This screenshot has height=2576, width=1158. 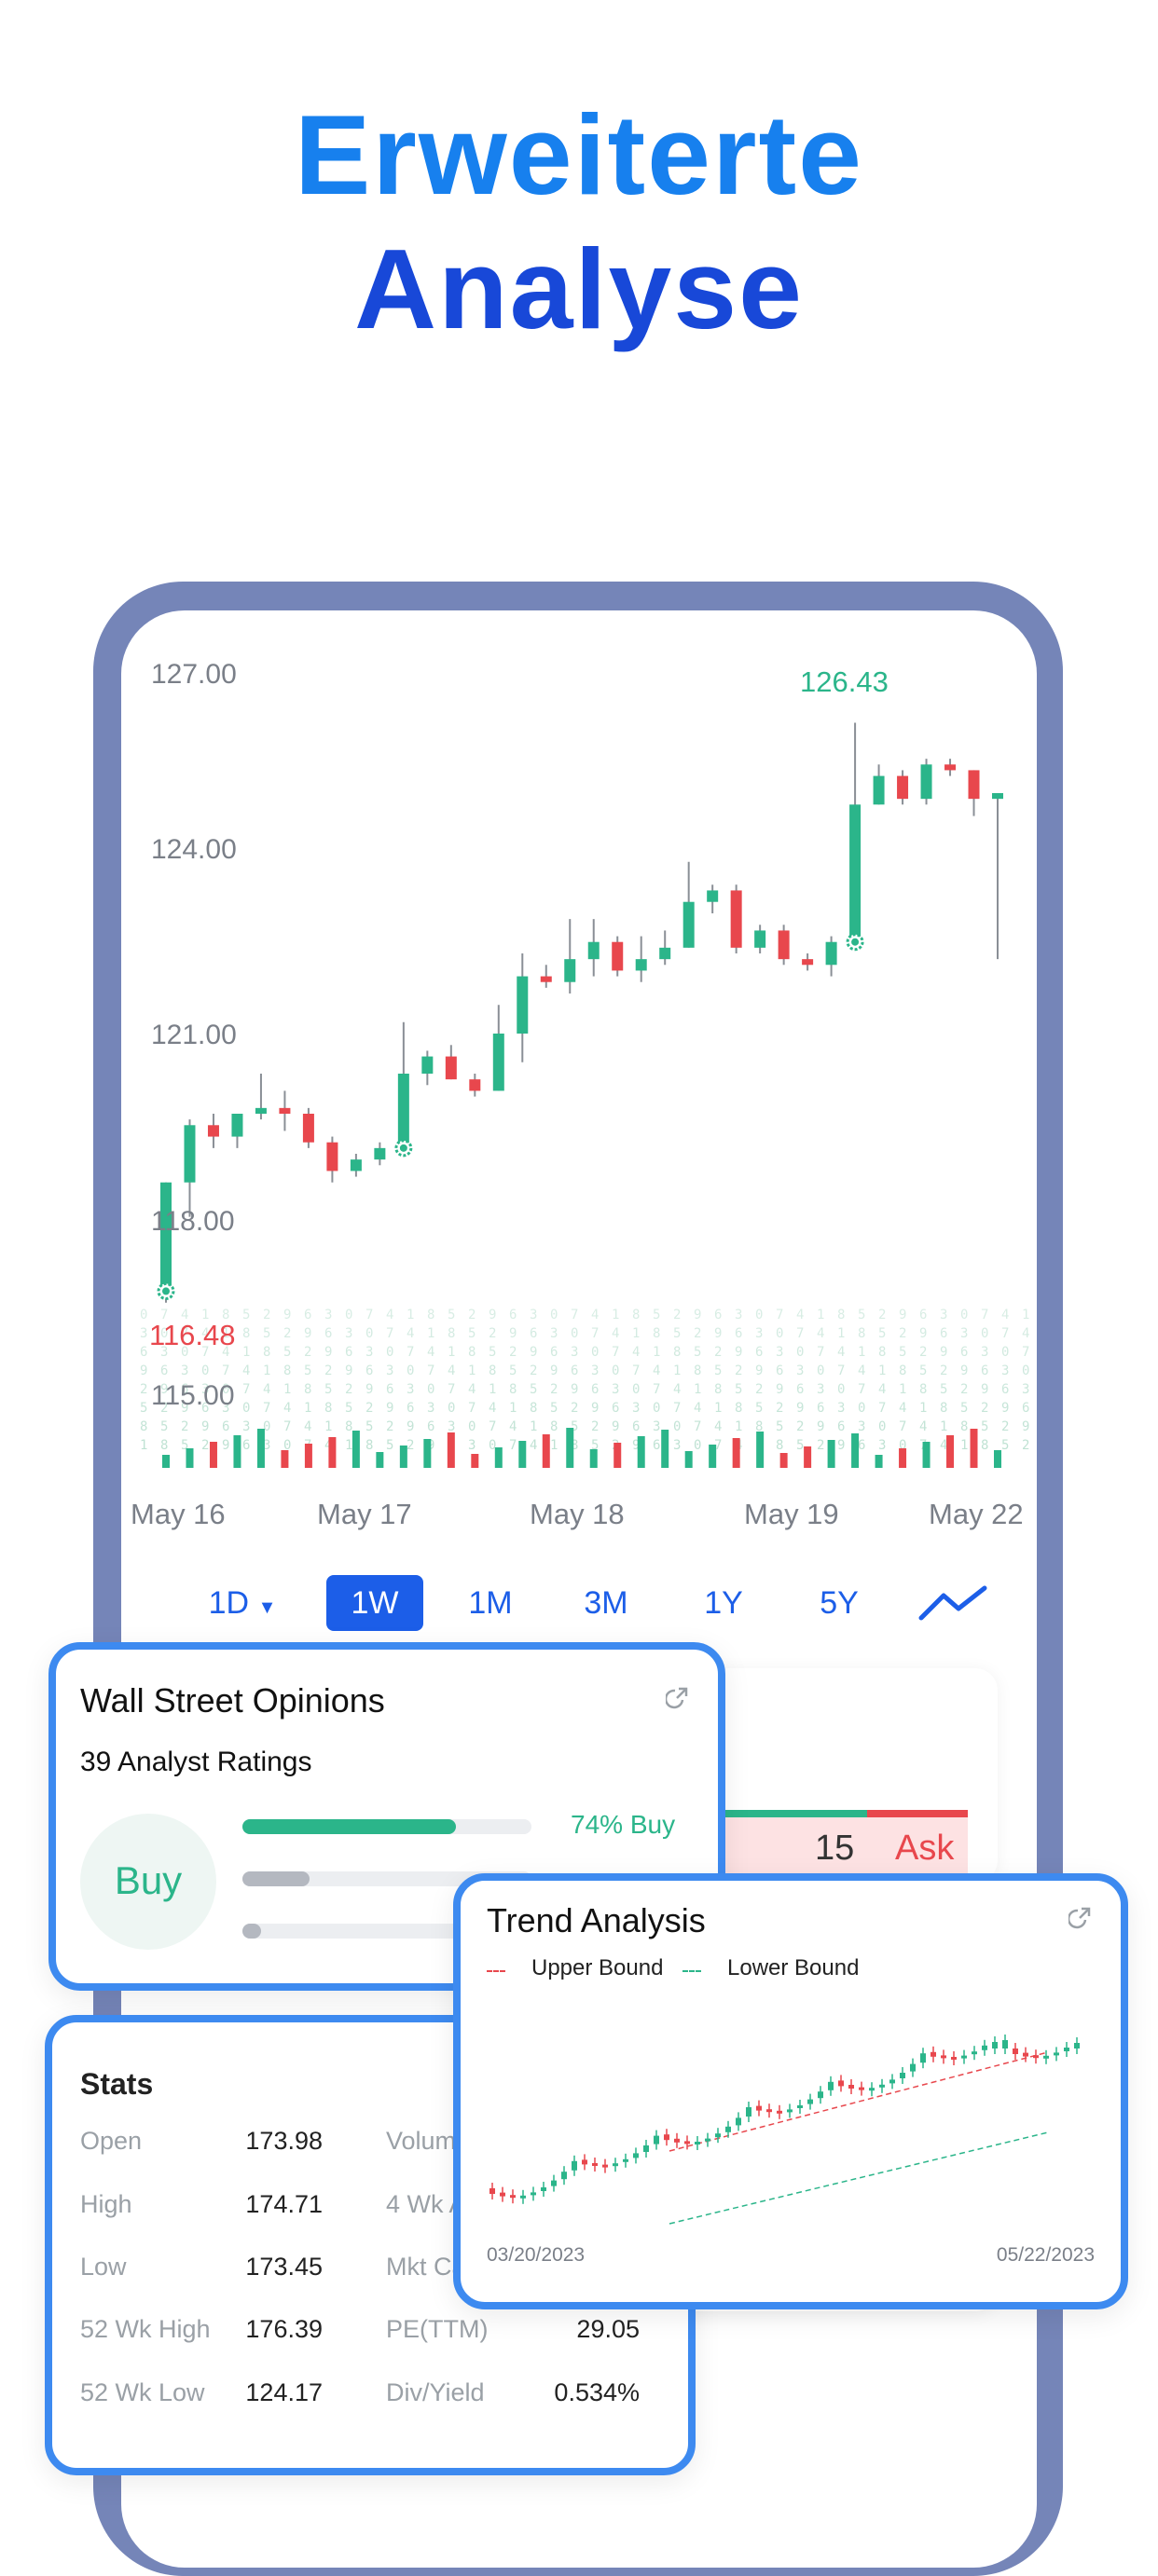 I want to click on stat-label: Div/Yield, so click(x=435, y=2392).